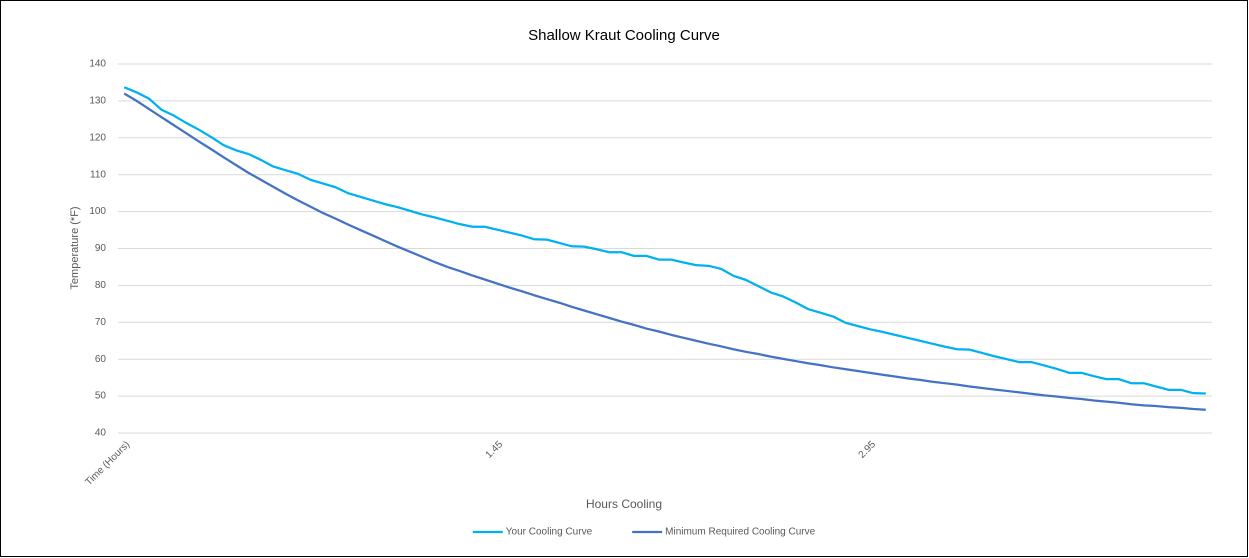 The image size is (1249, 558). I want to click on y-tick-label: 90, so click(101, 248).